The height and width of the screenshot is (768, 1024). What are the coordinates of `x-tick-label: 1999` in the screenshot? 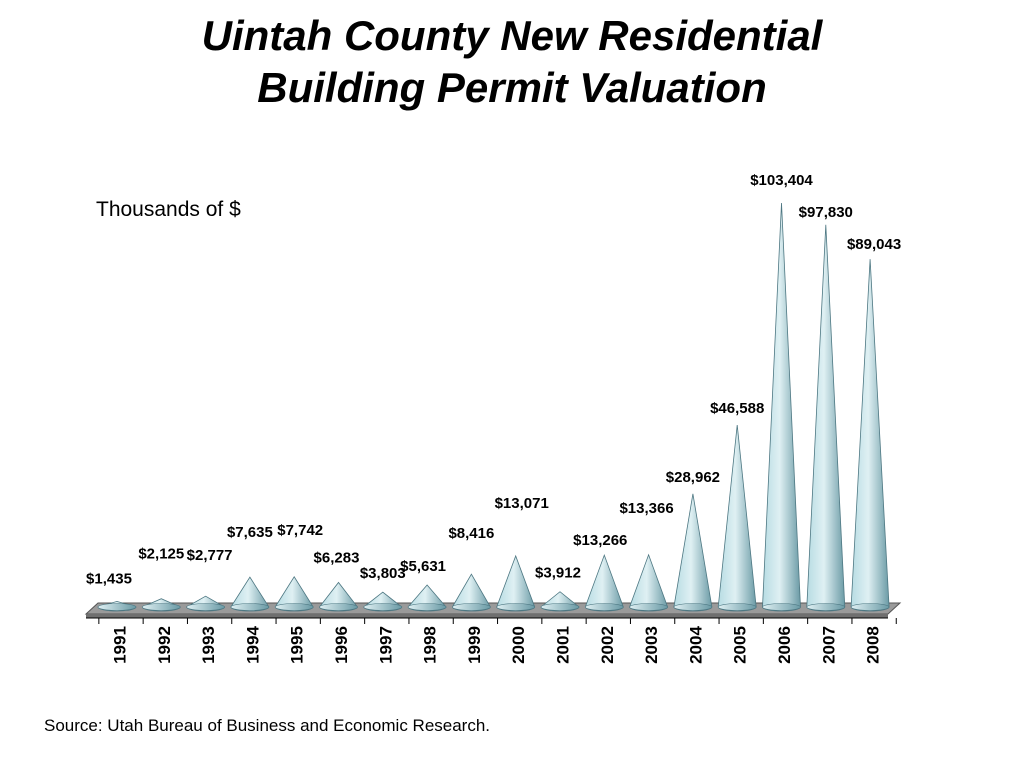 It's located at (474, 645).